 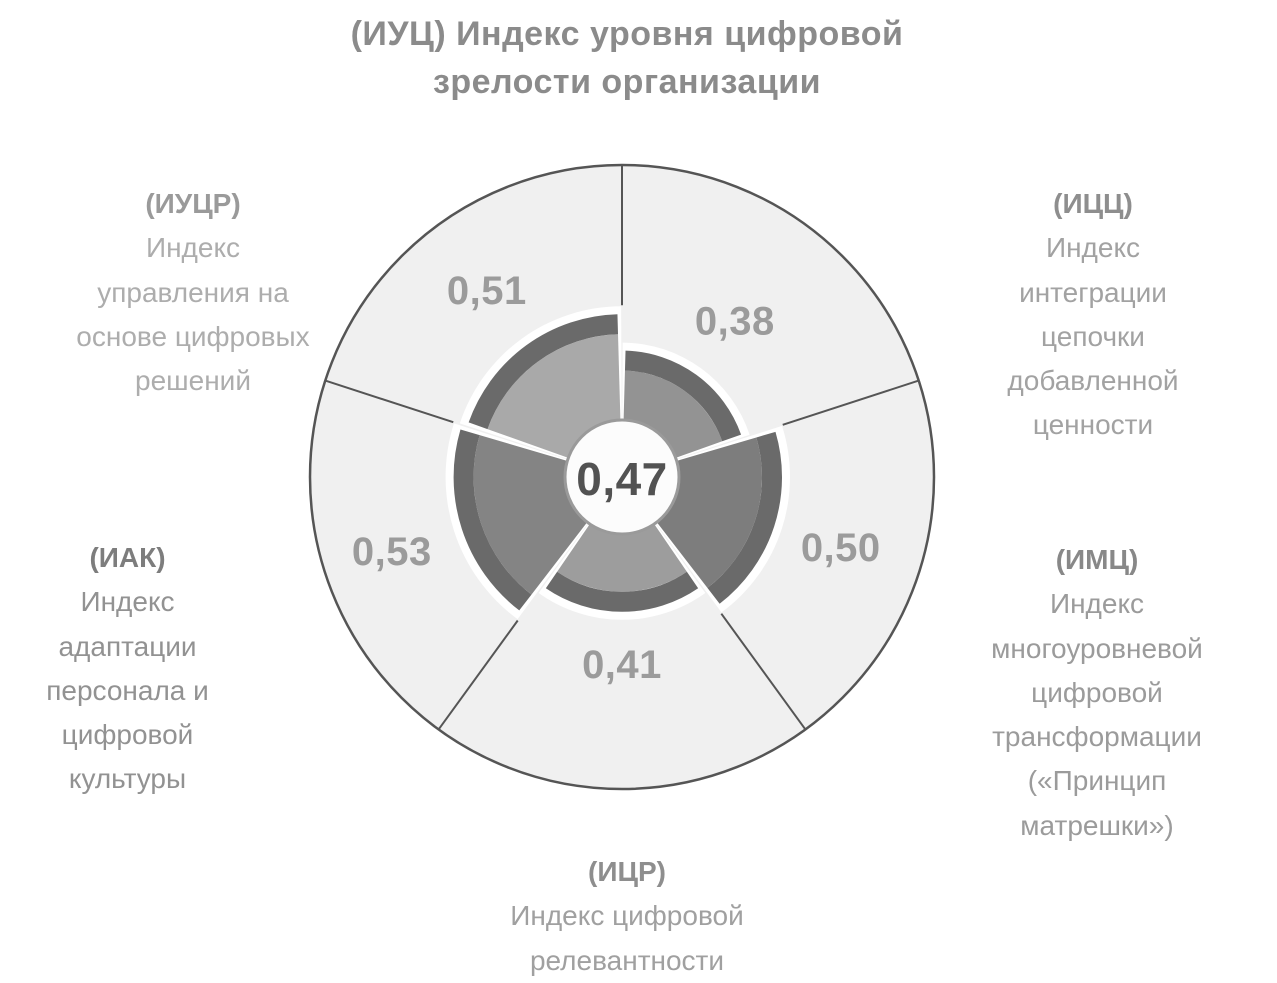 I want to click on sector-abbr-iucr: (ИУЦР), so click(x=193, y=204).